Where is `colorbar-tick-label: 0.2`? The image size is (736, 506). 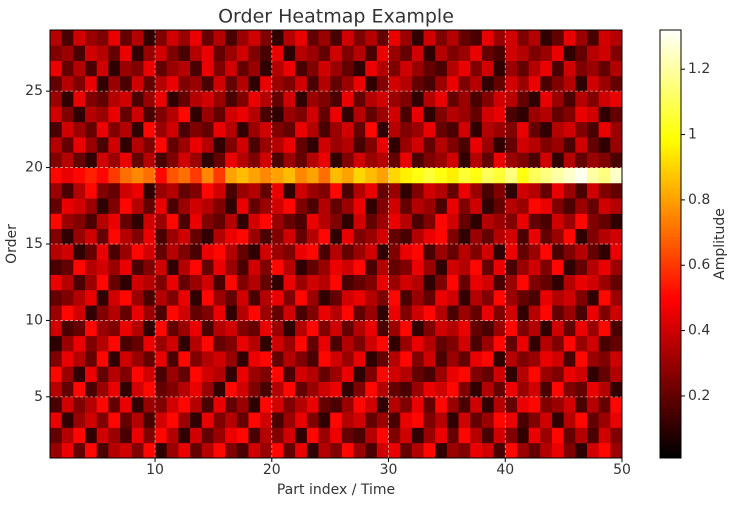
colorbar-tick-label: 0.2 is located at coordinates (699, 396).